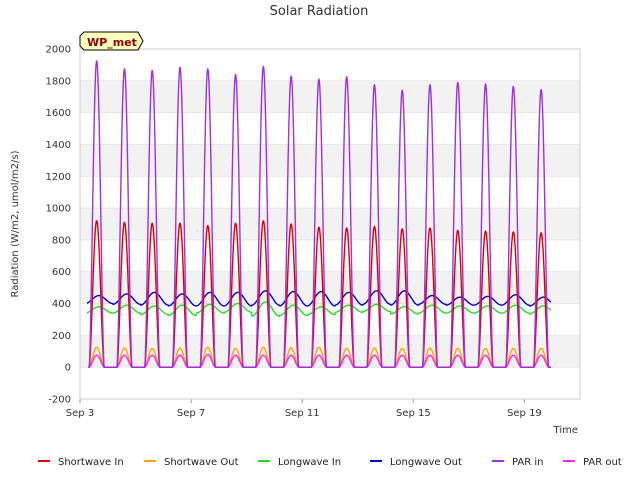  Describe the element at coordinates (527, 462) in the screenshot. I see `legend-label: PAR in` at that location.